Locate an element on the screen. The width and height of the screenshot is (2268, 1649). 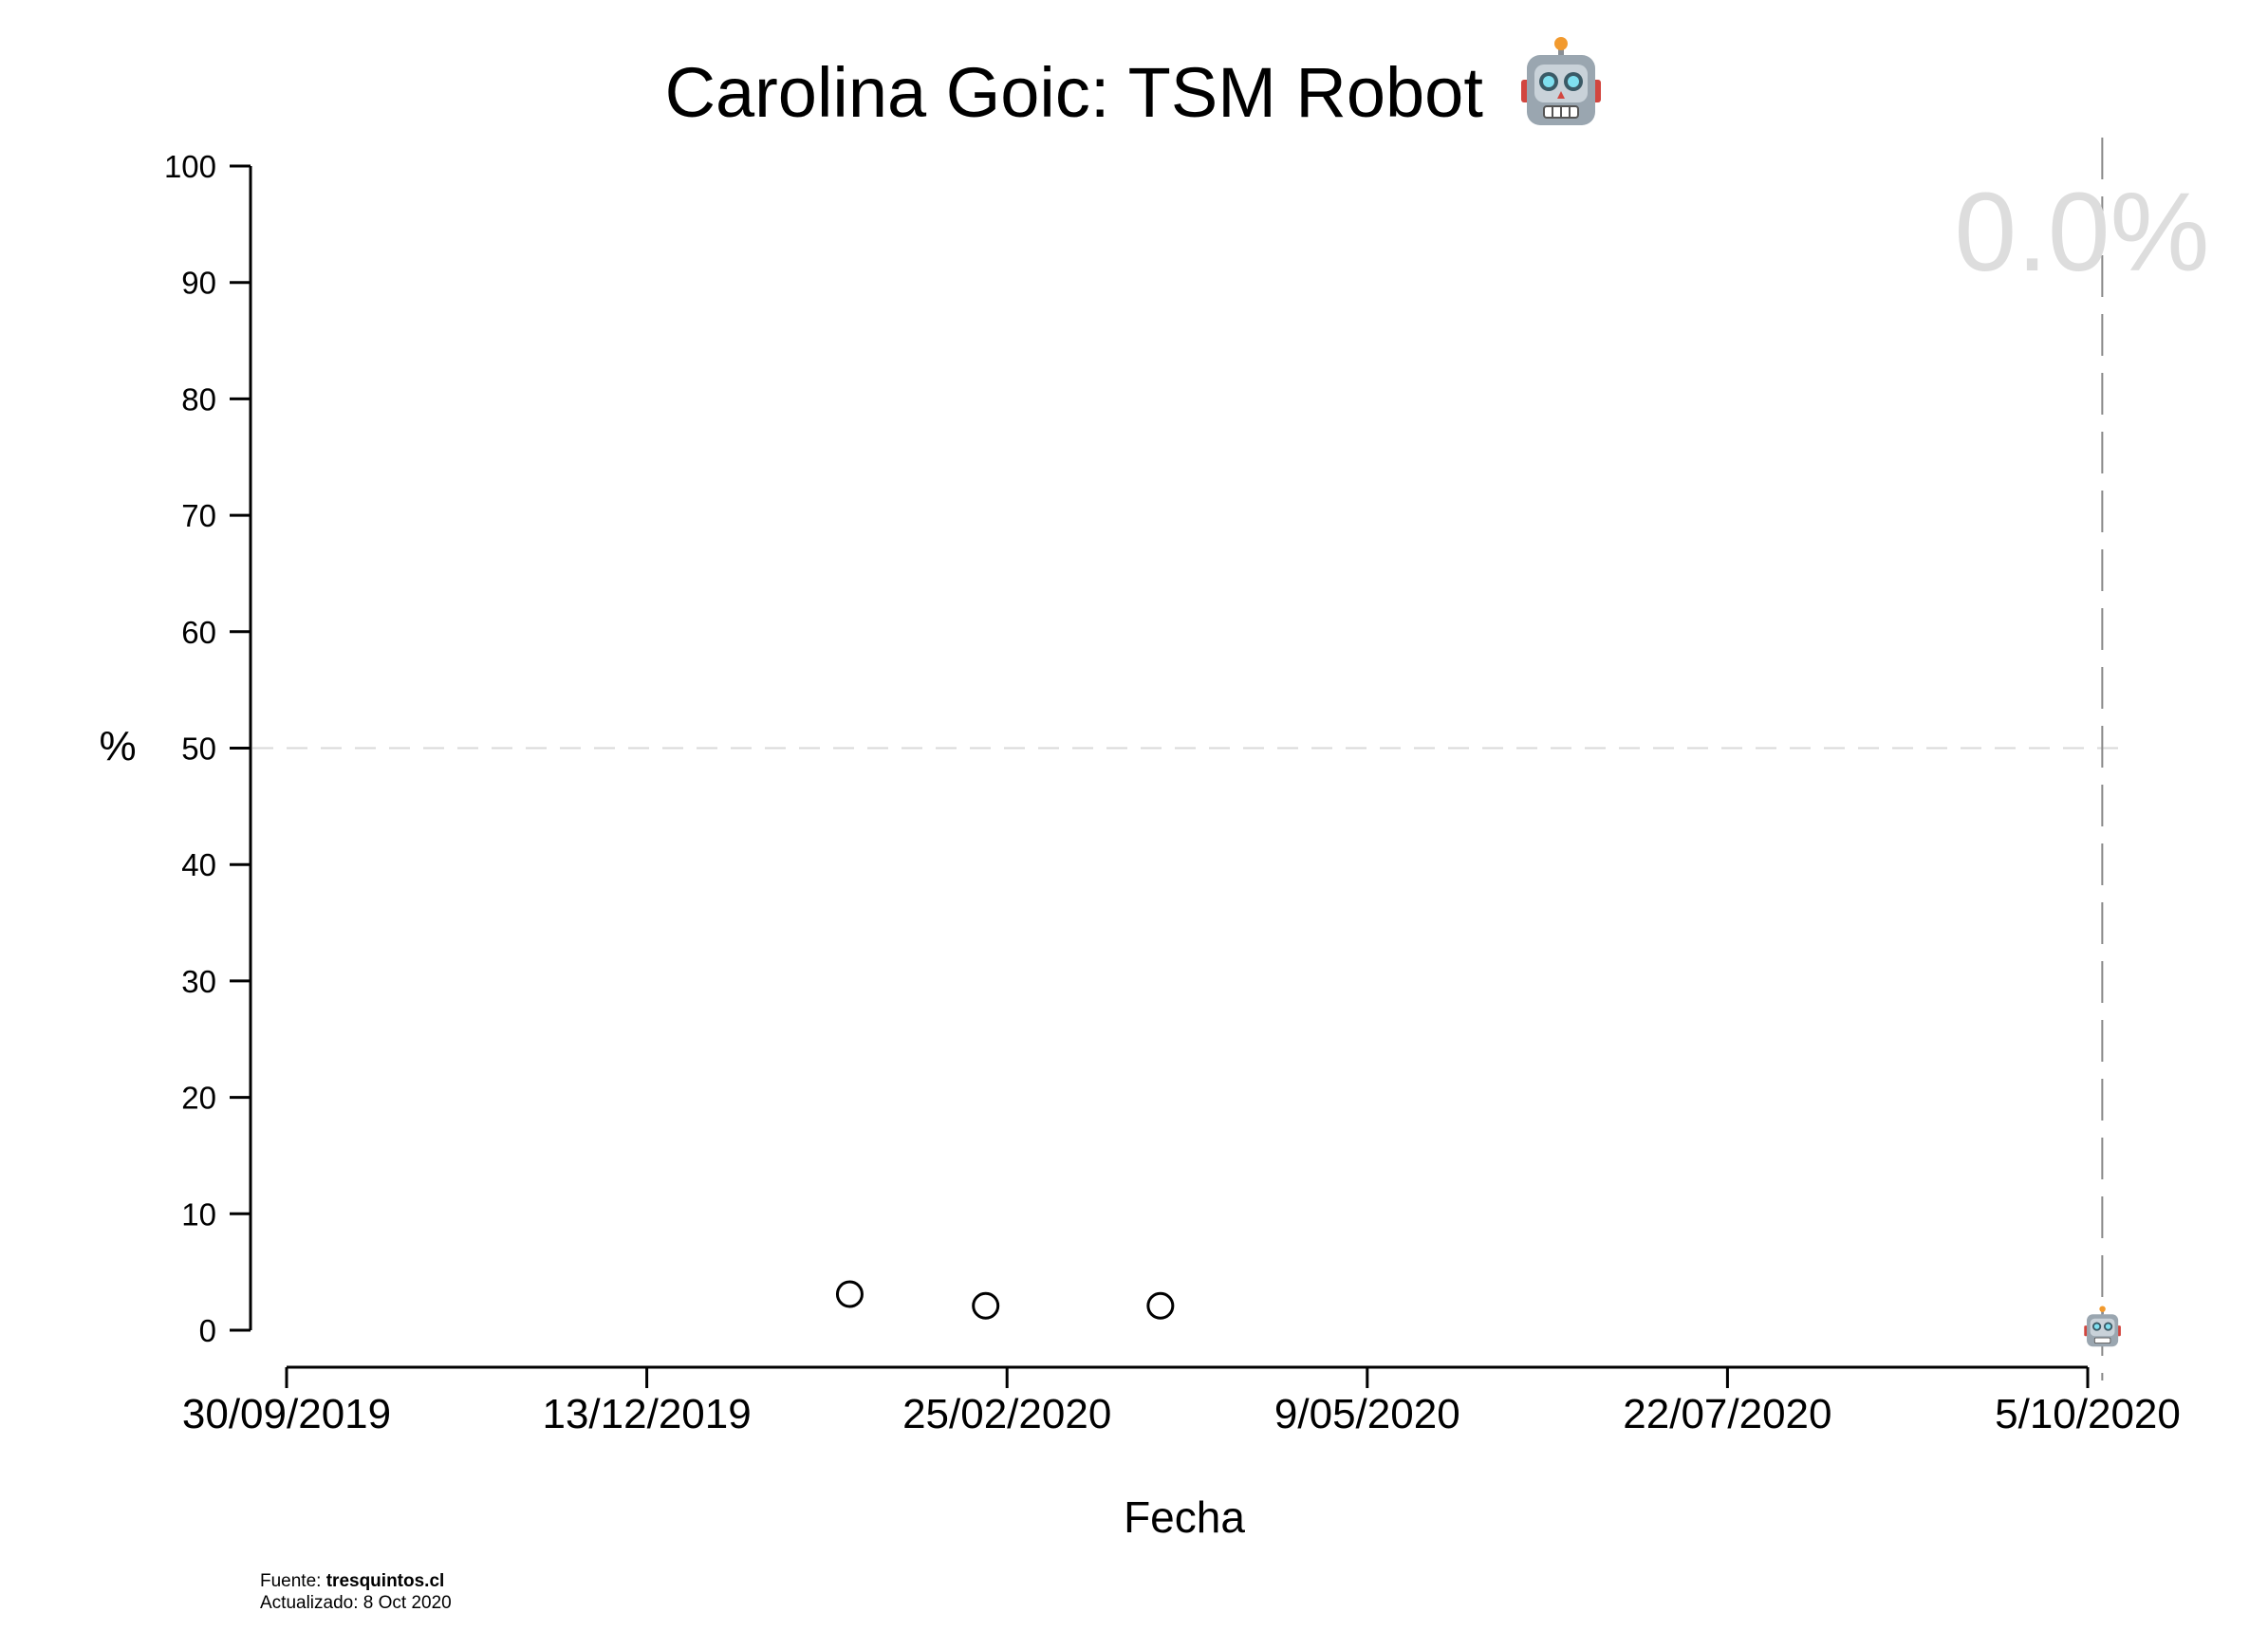
current-value-label: 0.0% is located at coordinates (2082, 232).